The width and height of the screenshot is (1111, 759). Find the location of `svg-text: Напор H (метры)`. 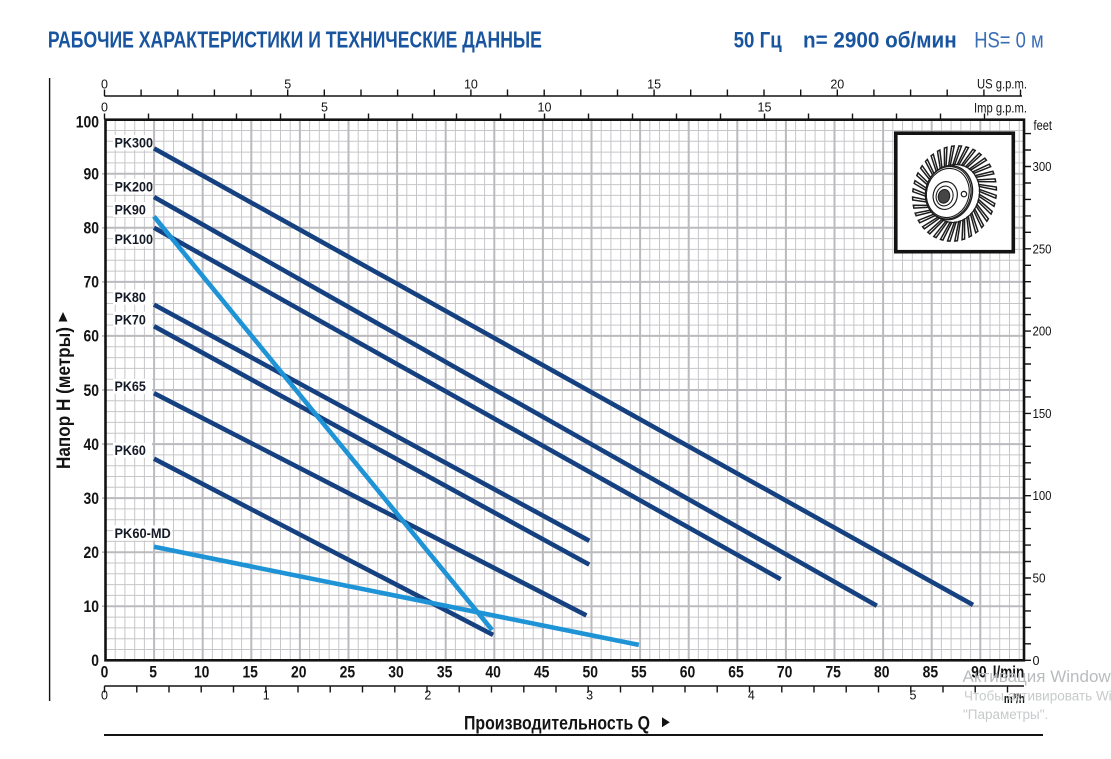

svg-text: Напор H (метры) is located at coordinates (64, 398).